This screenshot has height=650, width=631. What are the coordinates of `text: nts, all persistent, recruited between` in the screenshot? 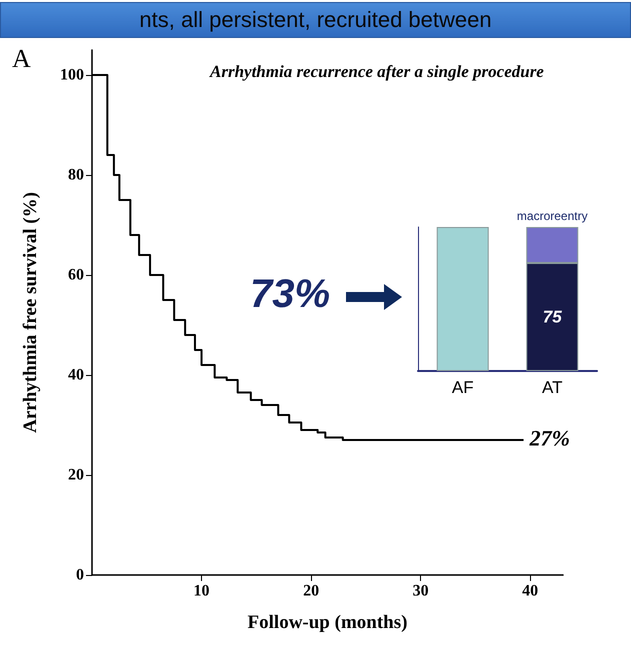 It's located at (315, 20).